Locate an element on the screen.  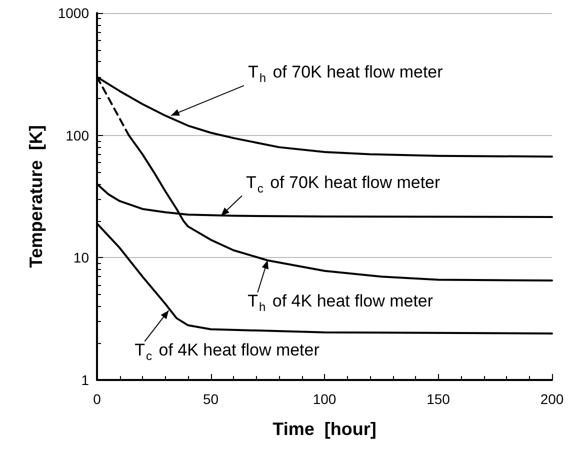
y-tick-label: 1000 is located at coordinates (74, 13).